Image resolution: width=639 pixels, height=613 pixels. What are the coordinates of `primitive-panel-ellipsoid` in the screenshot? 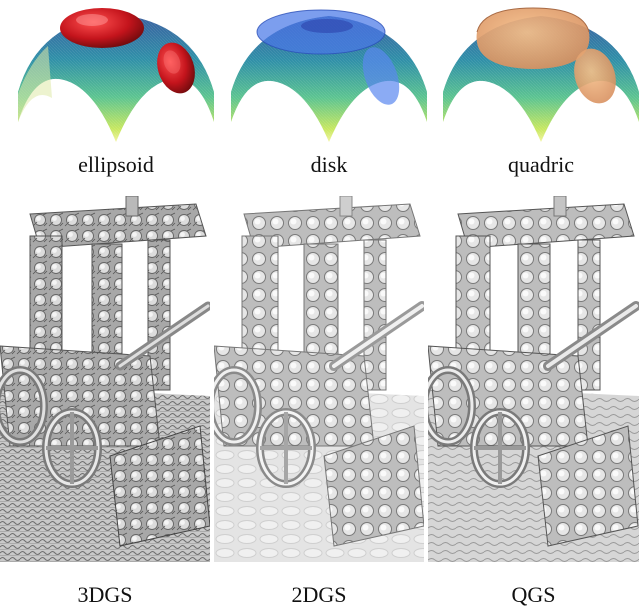 It's located at (116, 72).